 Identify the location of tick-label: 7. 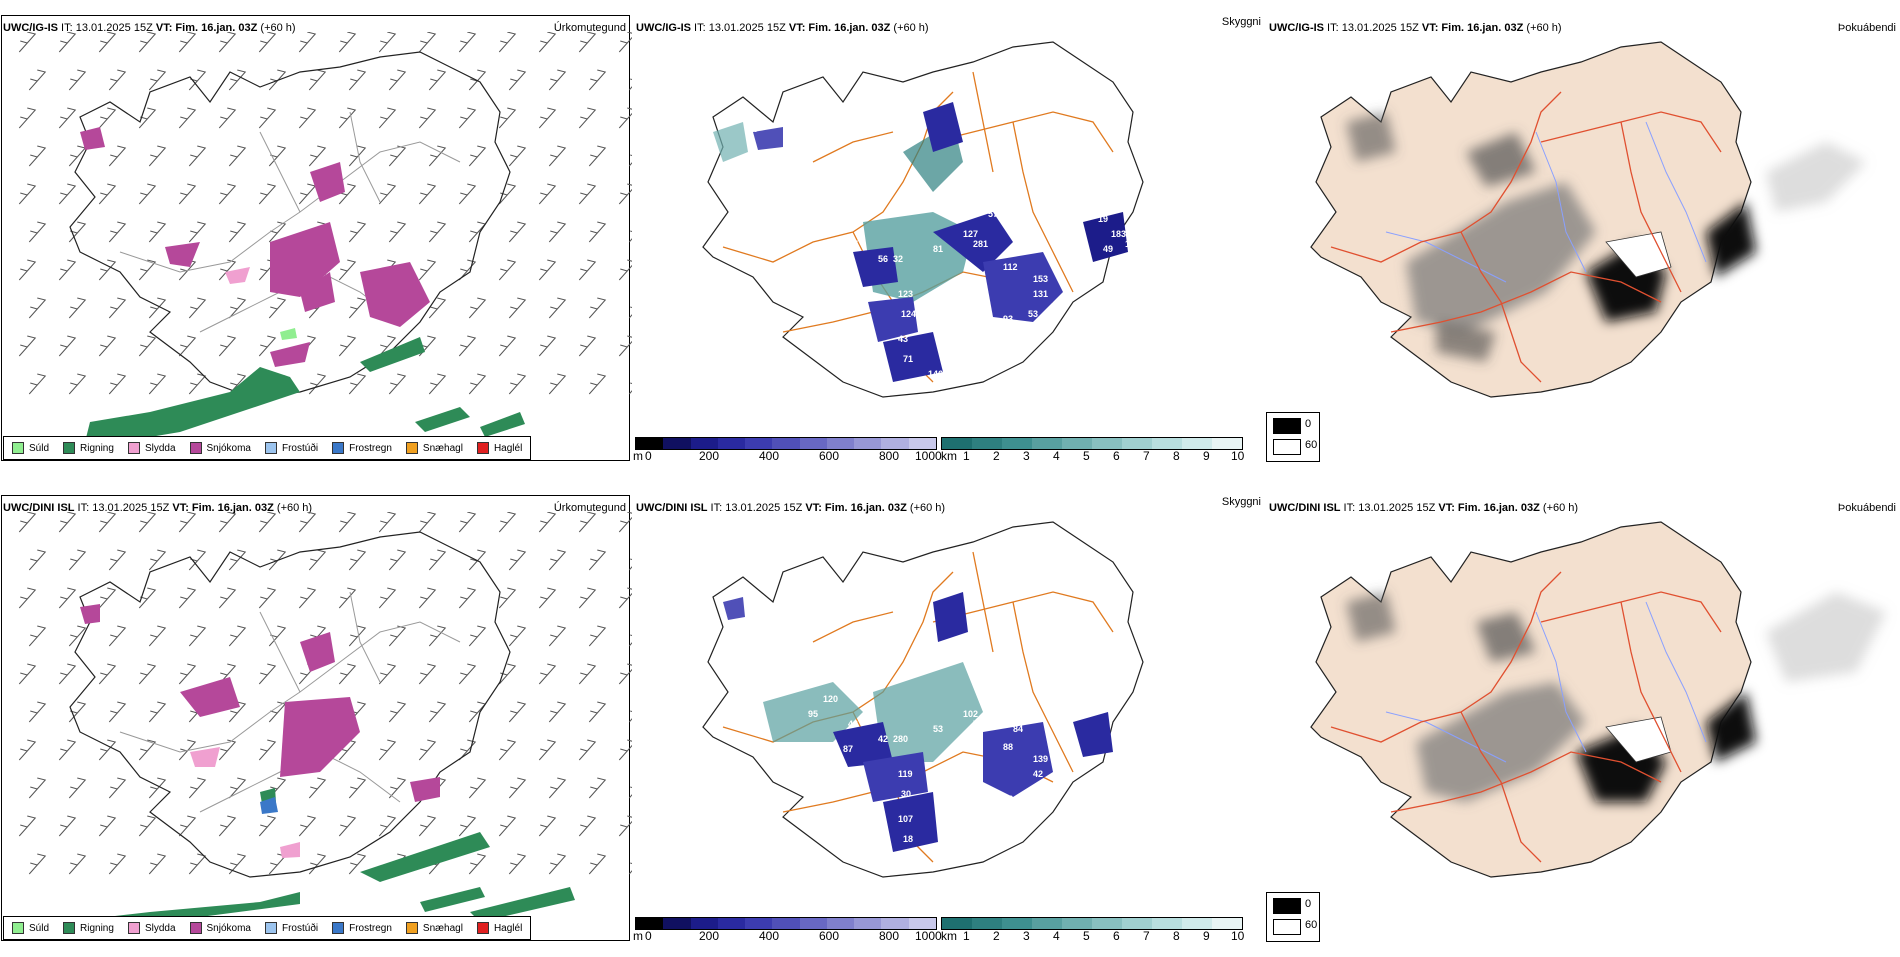
(1146, 456).